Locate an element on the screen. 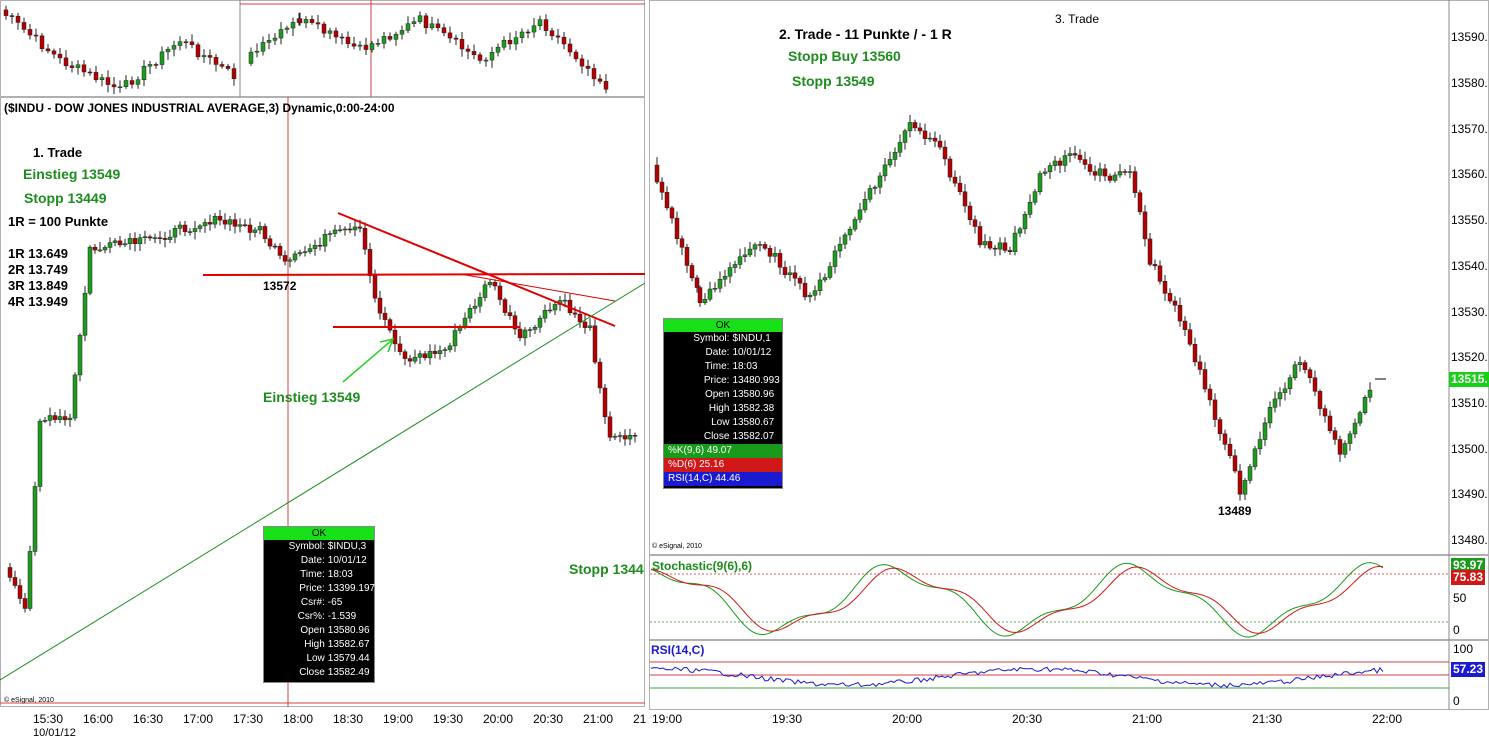 The image size is (1489, 739). left-x-tick: 17:30 is located at coordinates (248, 719).